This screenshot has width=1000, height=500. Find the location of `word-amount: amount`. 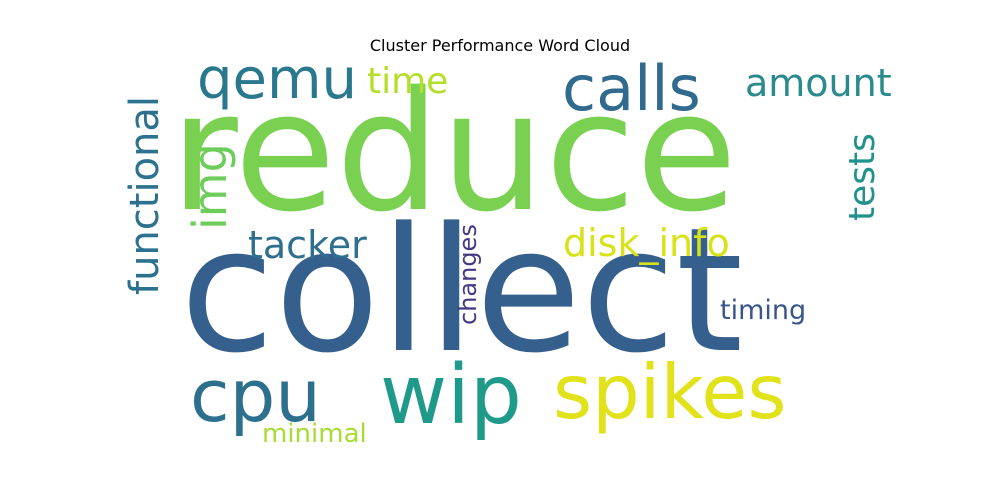

word-amount: amount is located at coordinates (818, 83).